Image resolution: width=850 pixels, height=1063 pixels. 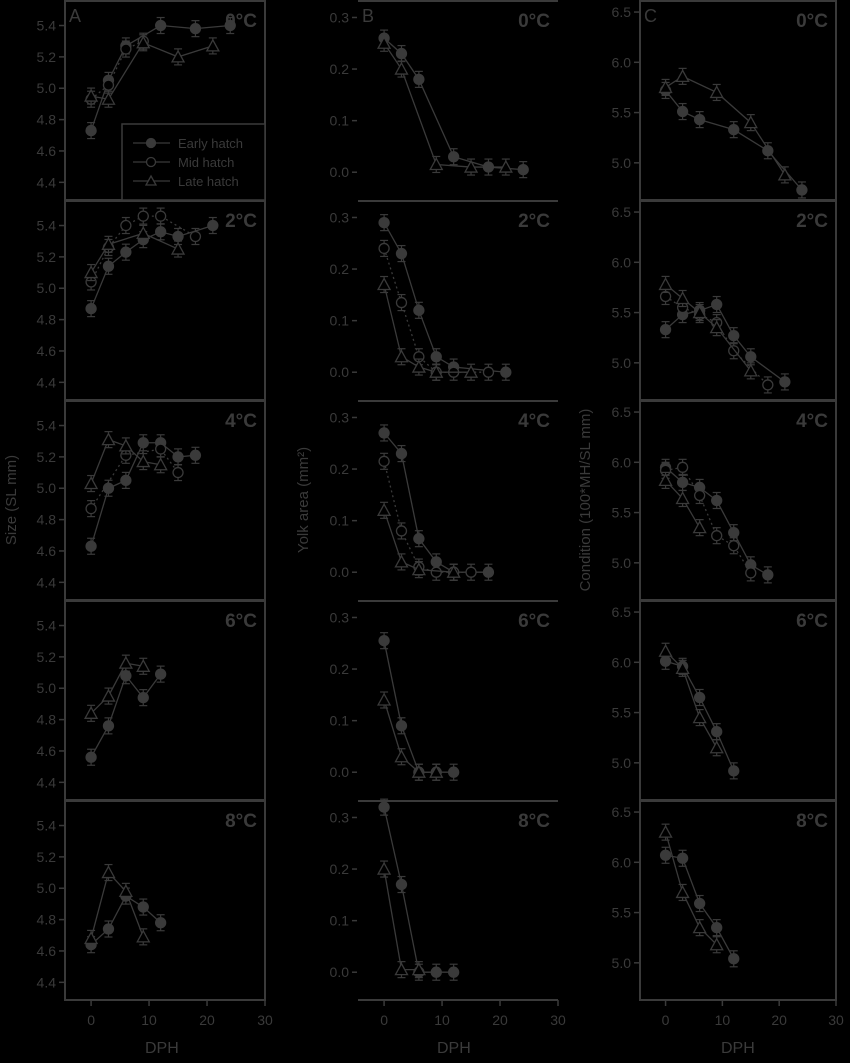 I want to click on legend-label: Late hatch, so click(x=208, y=181).